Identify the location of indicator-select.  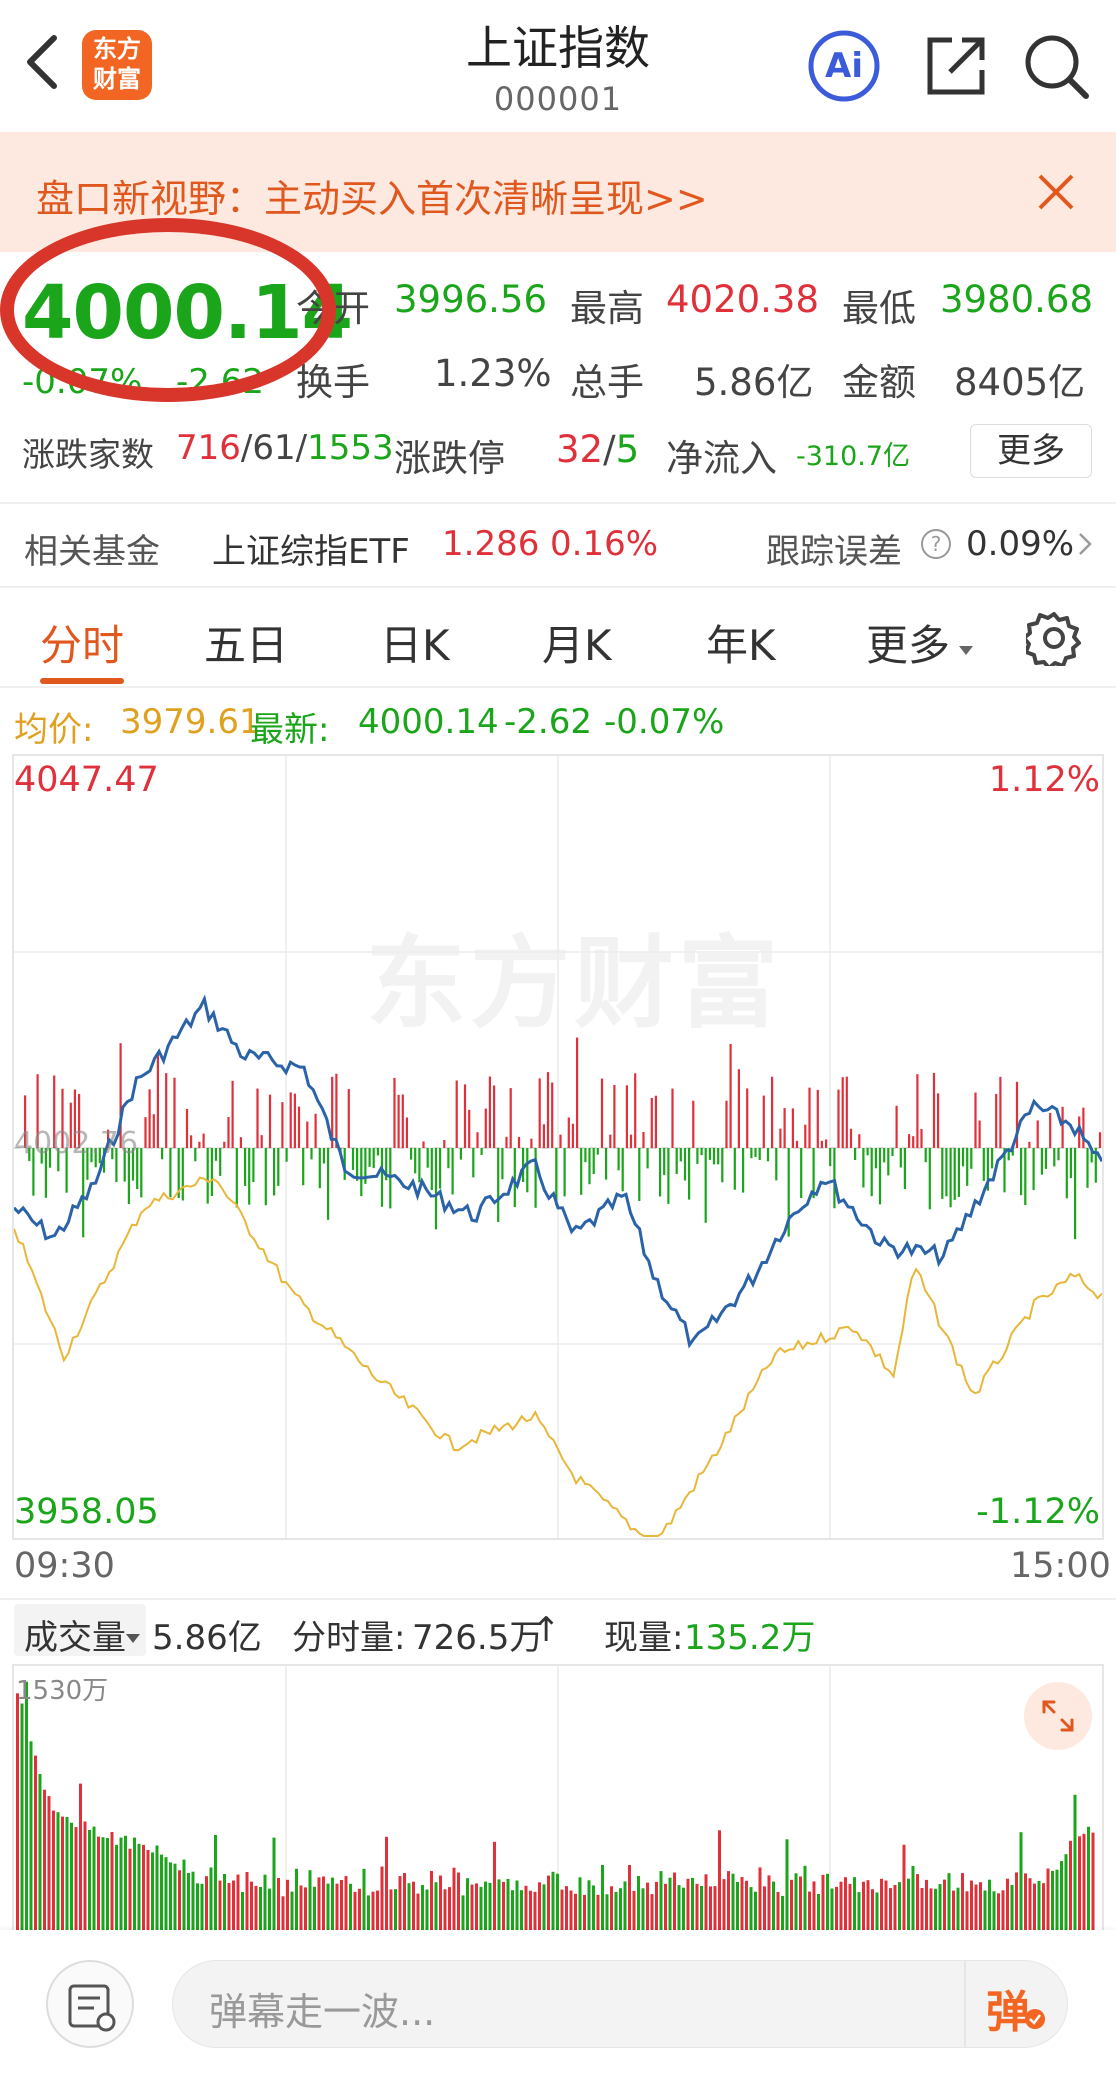
(80, 1630).